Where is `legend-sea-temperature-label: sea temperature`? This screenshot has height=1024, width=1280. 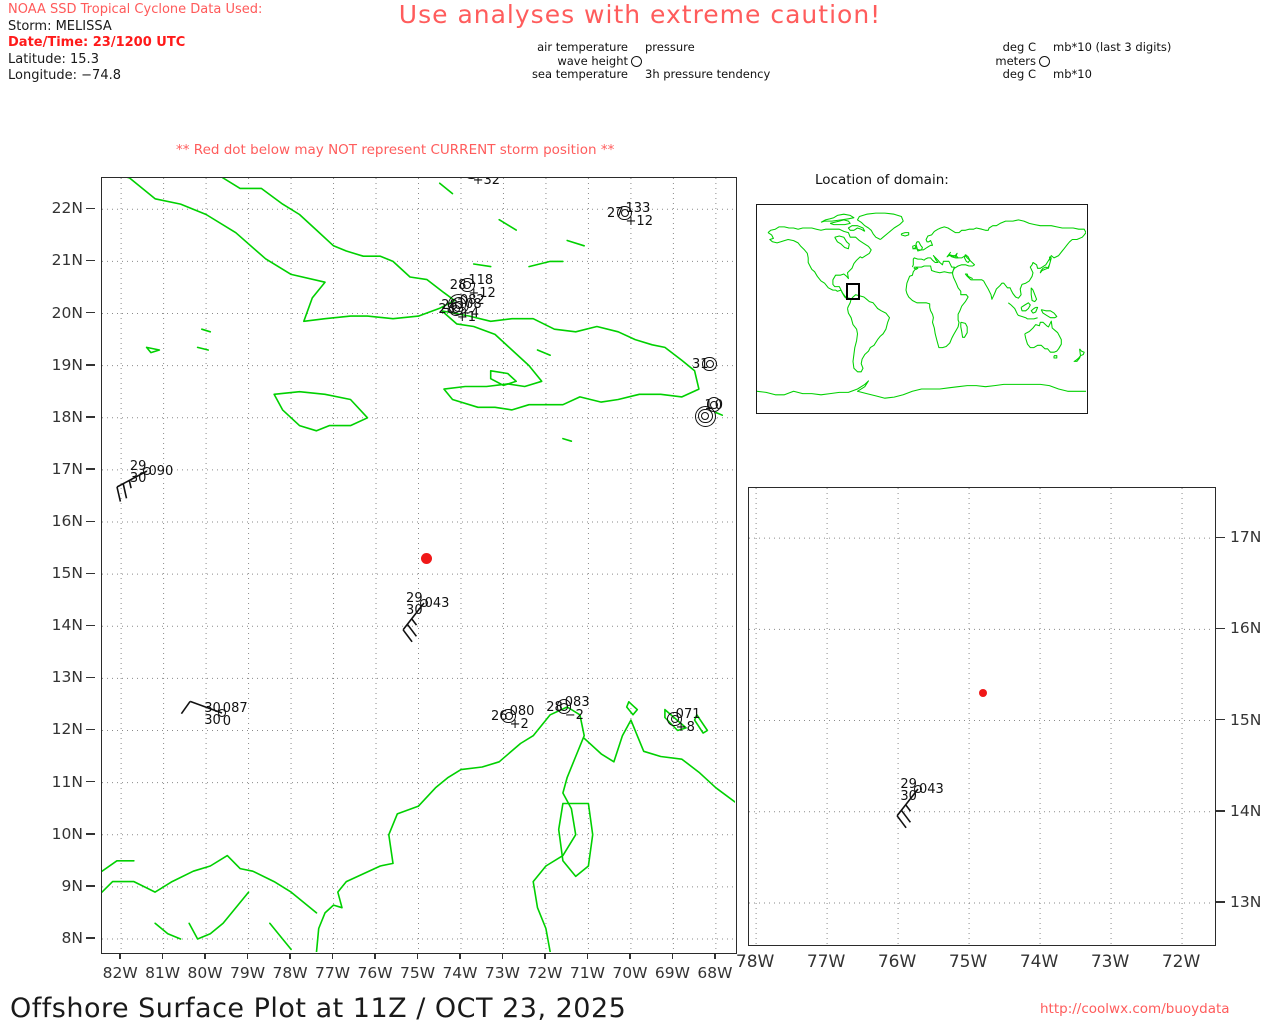 legend-sea-temperature-label: sea temperature is located at coordinates (579, 74).